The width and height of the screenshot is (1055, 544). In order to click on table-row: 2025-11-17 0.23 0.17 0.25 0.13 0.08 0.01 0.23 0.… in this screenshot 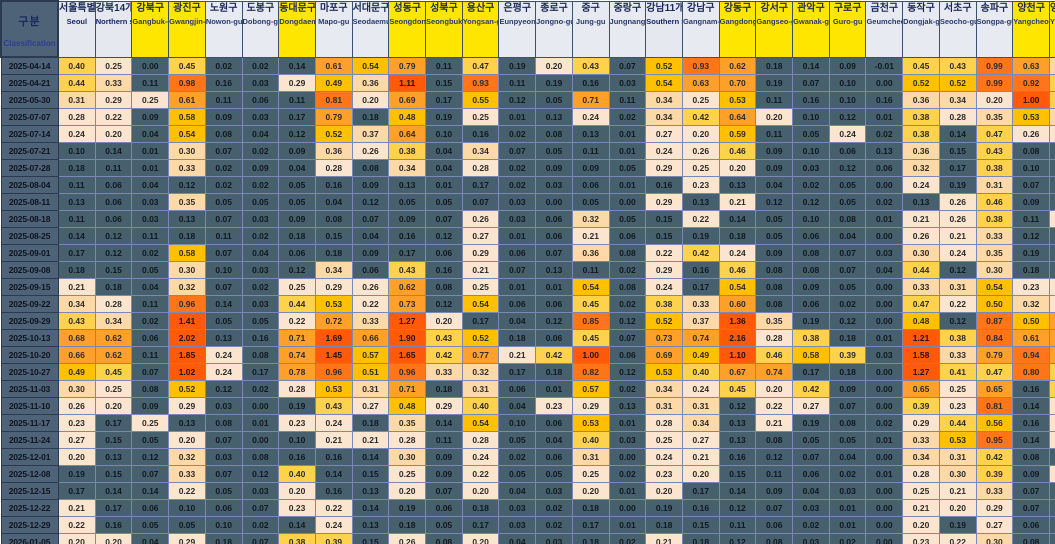, I will do `click(527, 423)`.